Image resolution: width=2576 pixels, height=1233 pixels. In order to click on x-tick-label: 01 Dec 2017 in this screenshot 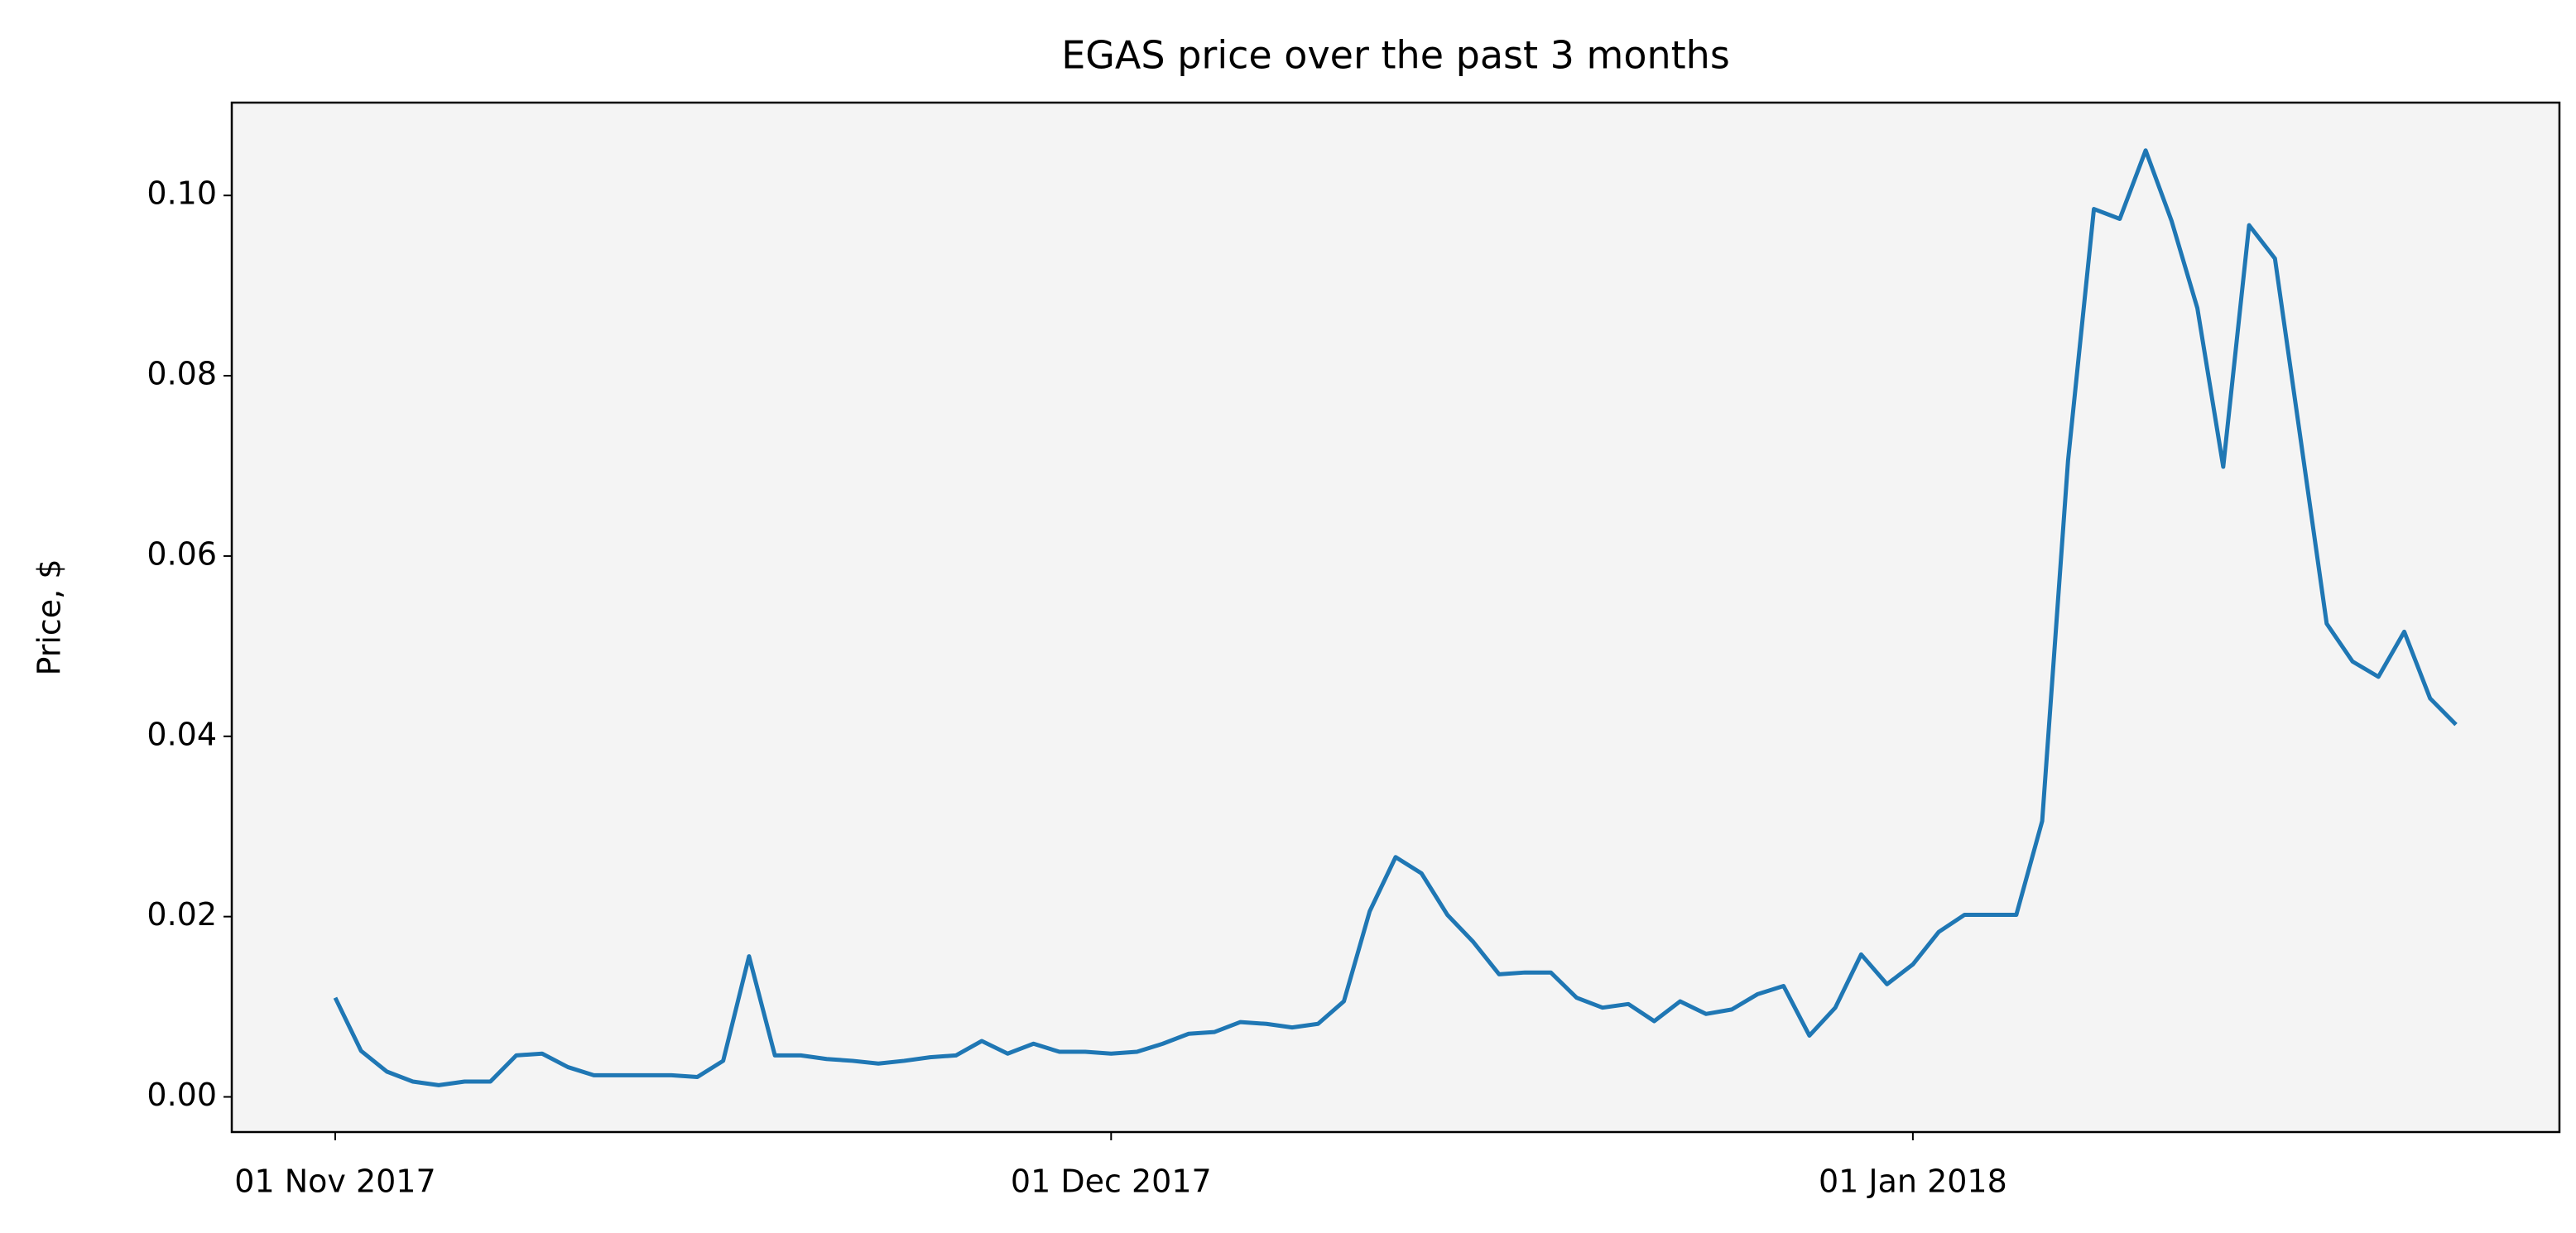, I will do `click(1111, 1181)`.